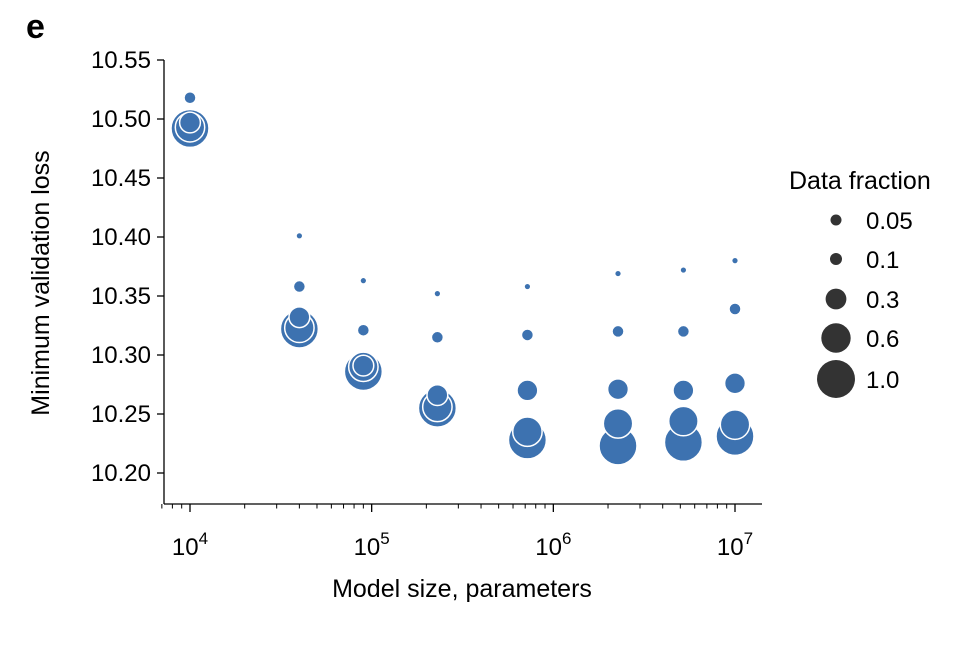 This screenshot has width=974, height=650. I want to click on y-tick-label: 10.45, so click(121, 178).